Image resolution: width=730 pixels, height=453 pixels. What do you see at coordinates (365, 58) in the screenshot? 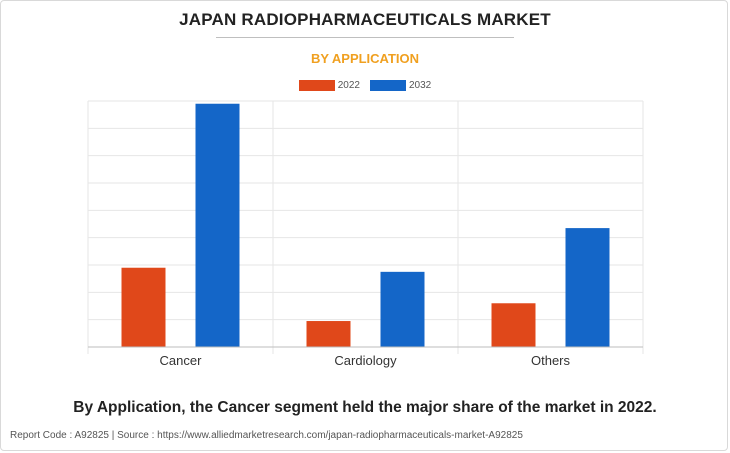
I see `chart-subtitle: BY APPLICATION` at bounding box center [365, 58].